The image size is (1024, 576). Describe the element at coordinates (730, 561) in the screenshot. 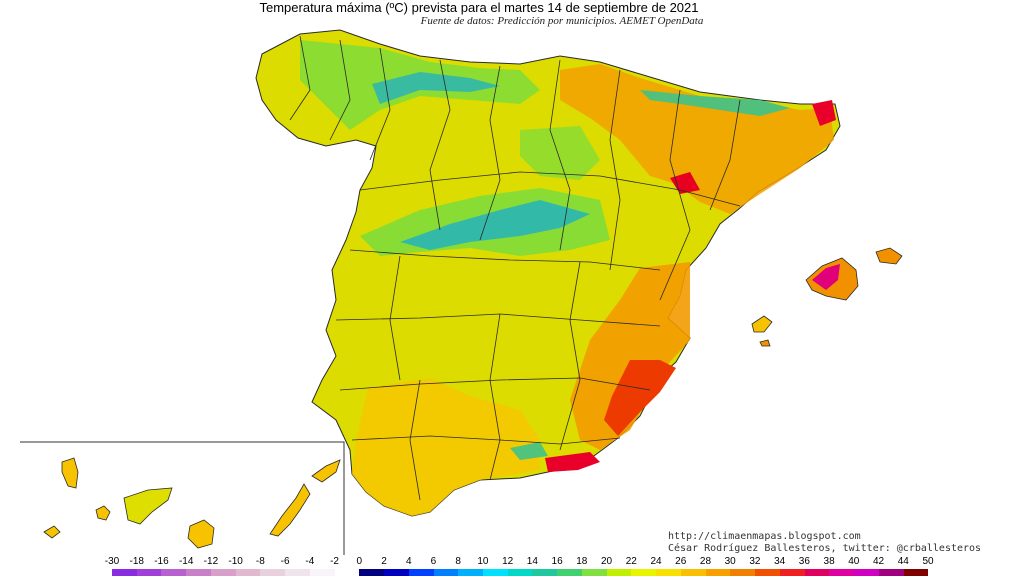

I see `scale-tick-label: 30` at that location.